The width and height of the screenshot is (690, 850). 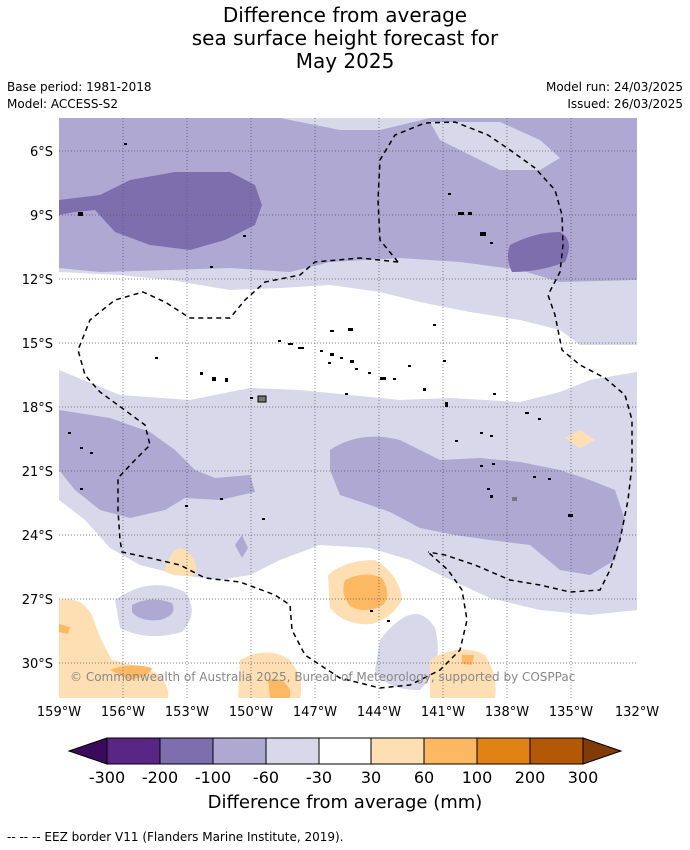 What do you see at coordinates (424, 777) in the screenshot?
I see `colorbar-tick-label: 60` at bounding box center [424, 777].